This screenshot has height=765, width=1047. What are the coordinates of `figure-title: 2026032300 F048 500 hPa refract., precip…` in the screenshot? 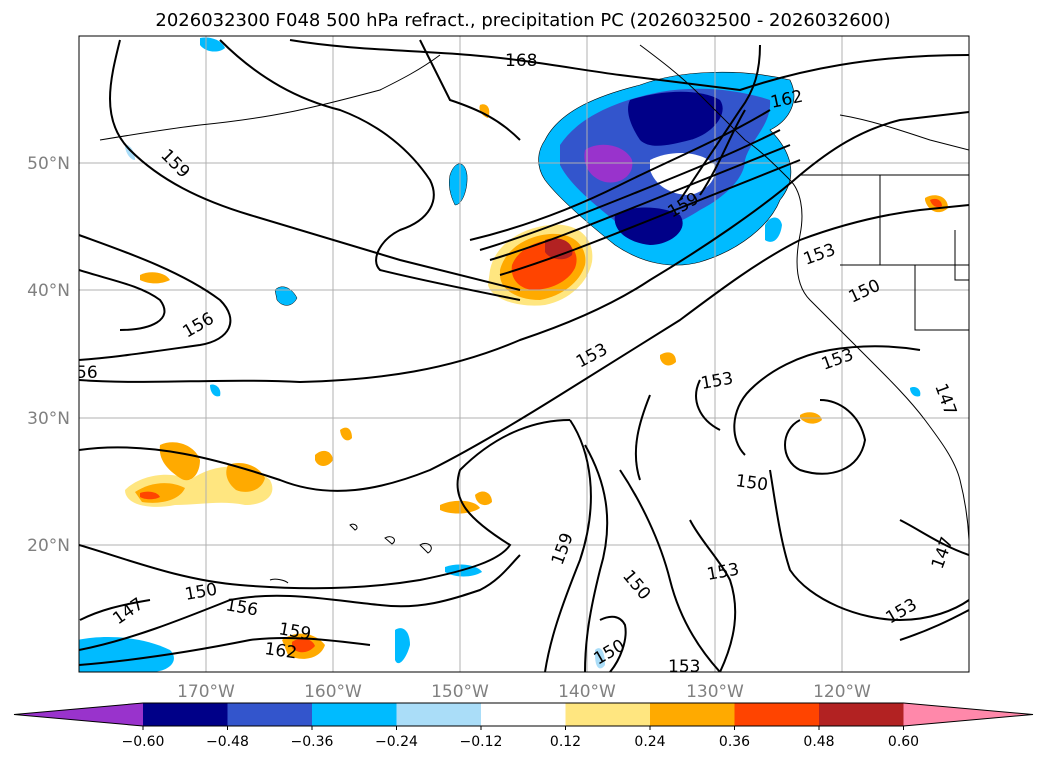 It's located at (522, 20).